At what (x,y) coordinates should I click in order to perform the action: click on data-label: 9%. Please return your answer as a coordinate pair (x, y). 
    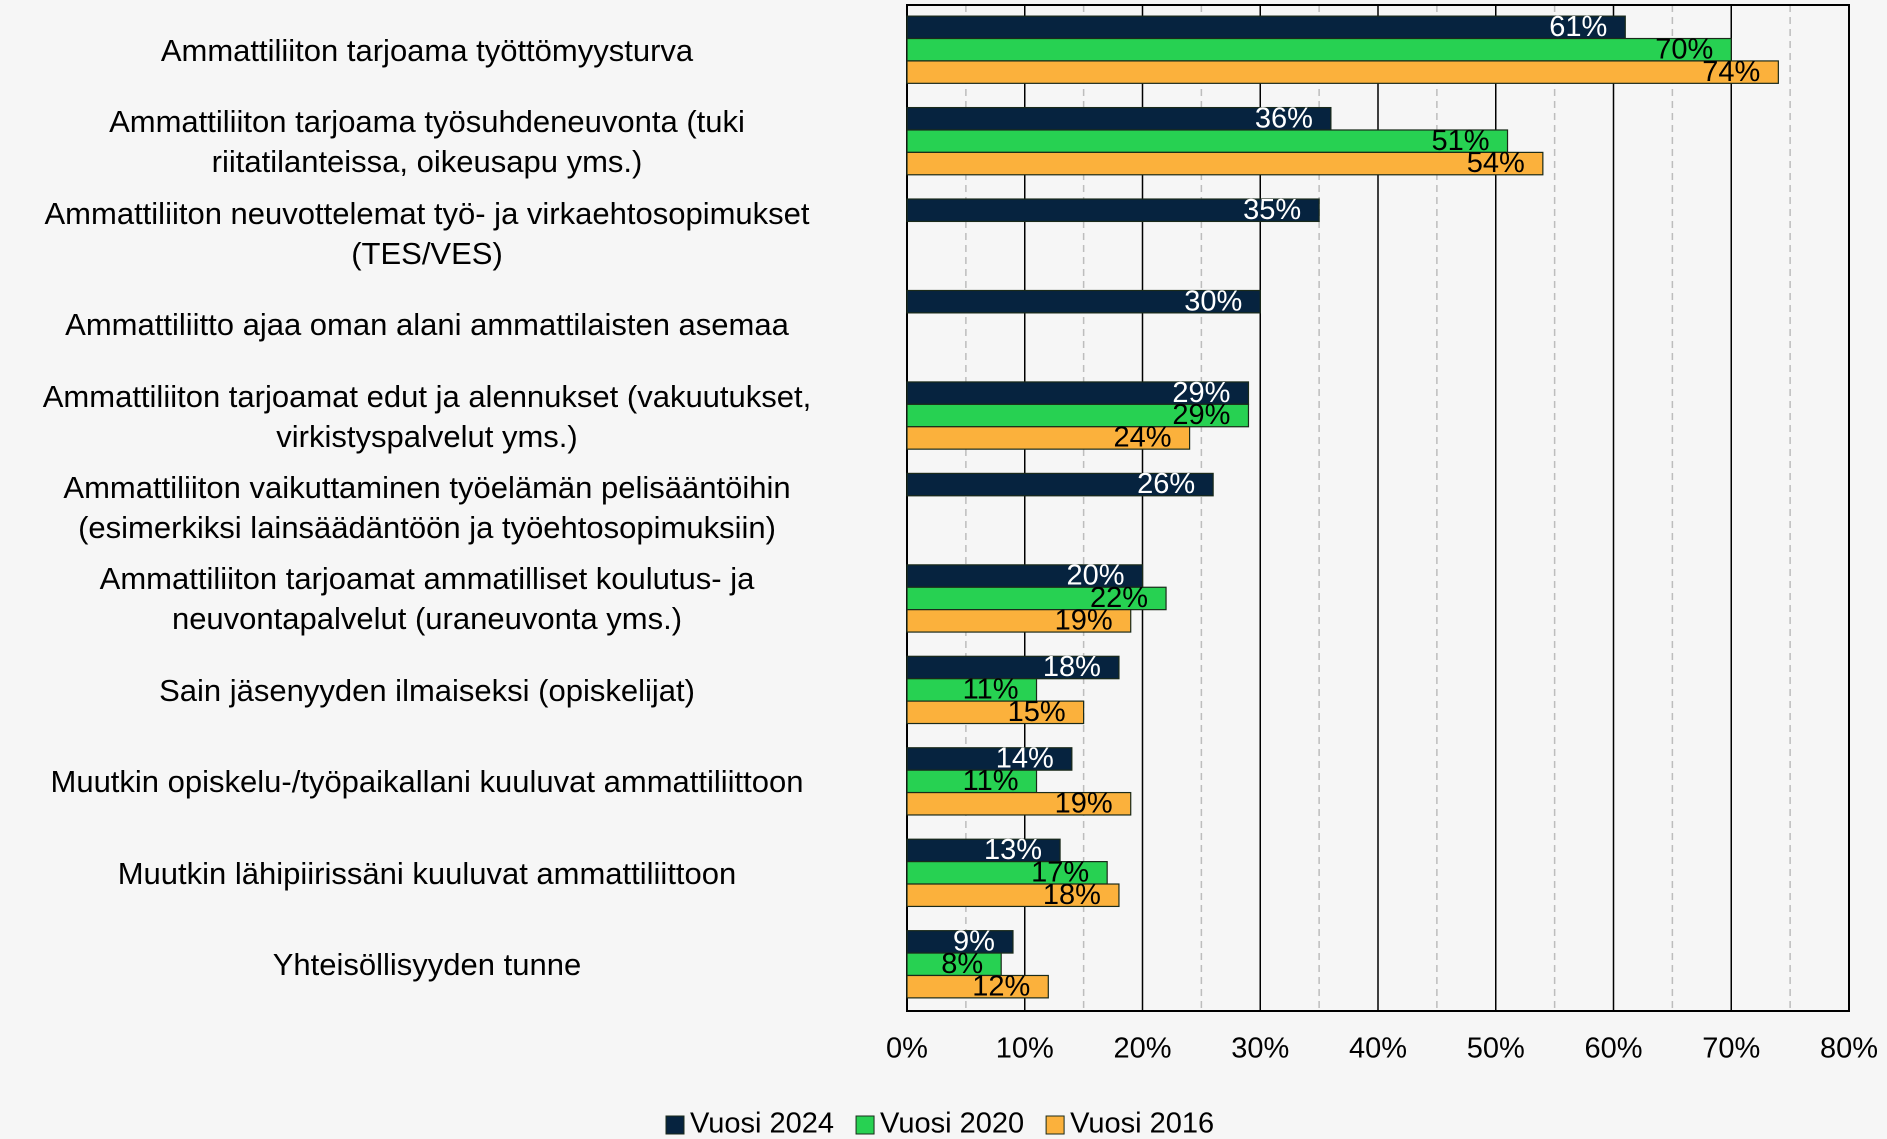
    Looking at the image, I should click on (974, 942).